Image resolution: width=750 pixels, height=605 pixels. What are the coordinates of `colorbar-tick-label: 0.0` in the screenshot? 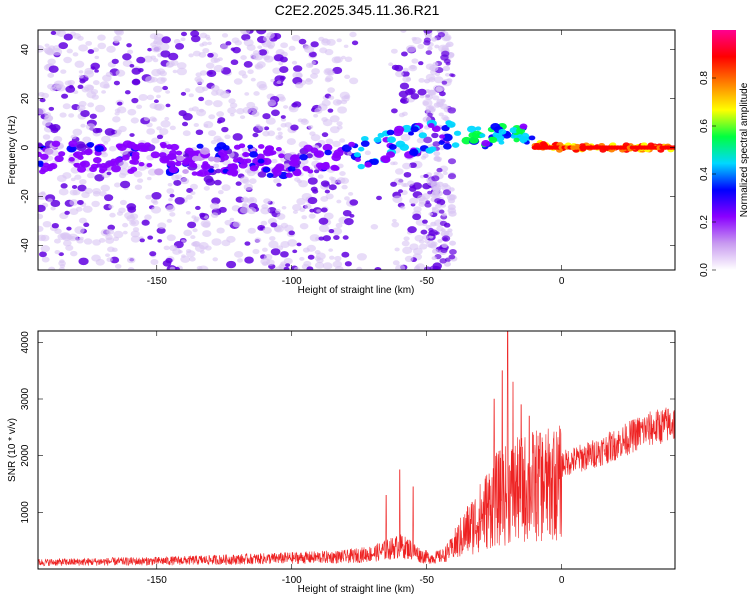 It's located at (704, 270).